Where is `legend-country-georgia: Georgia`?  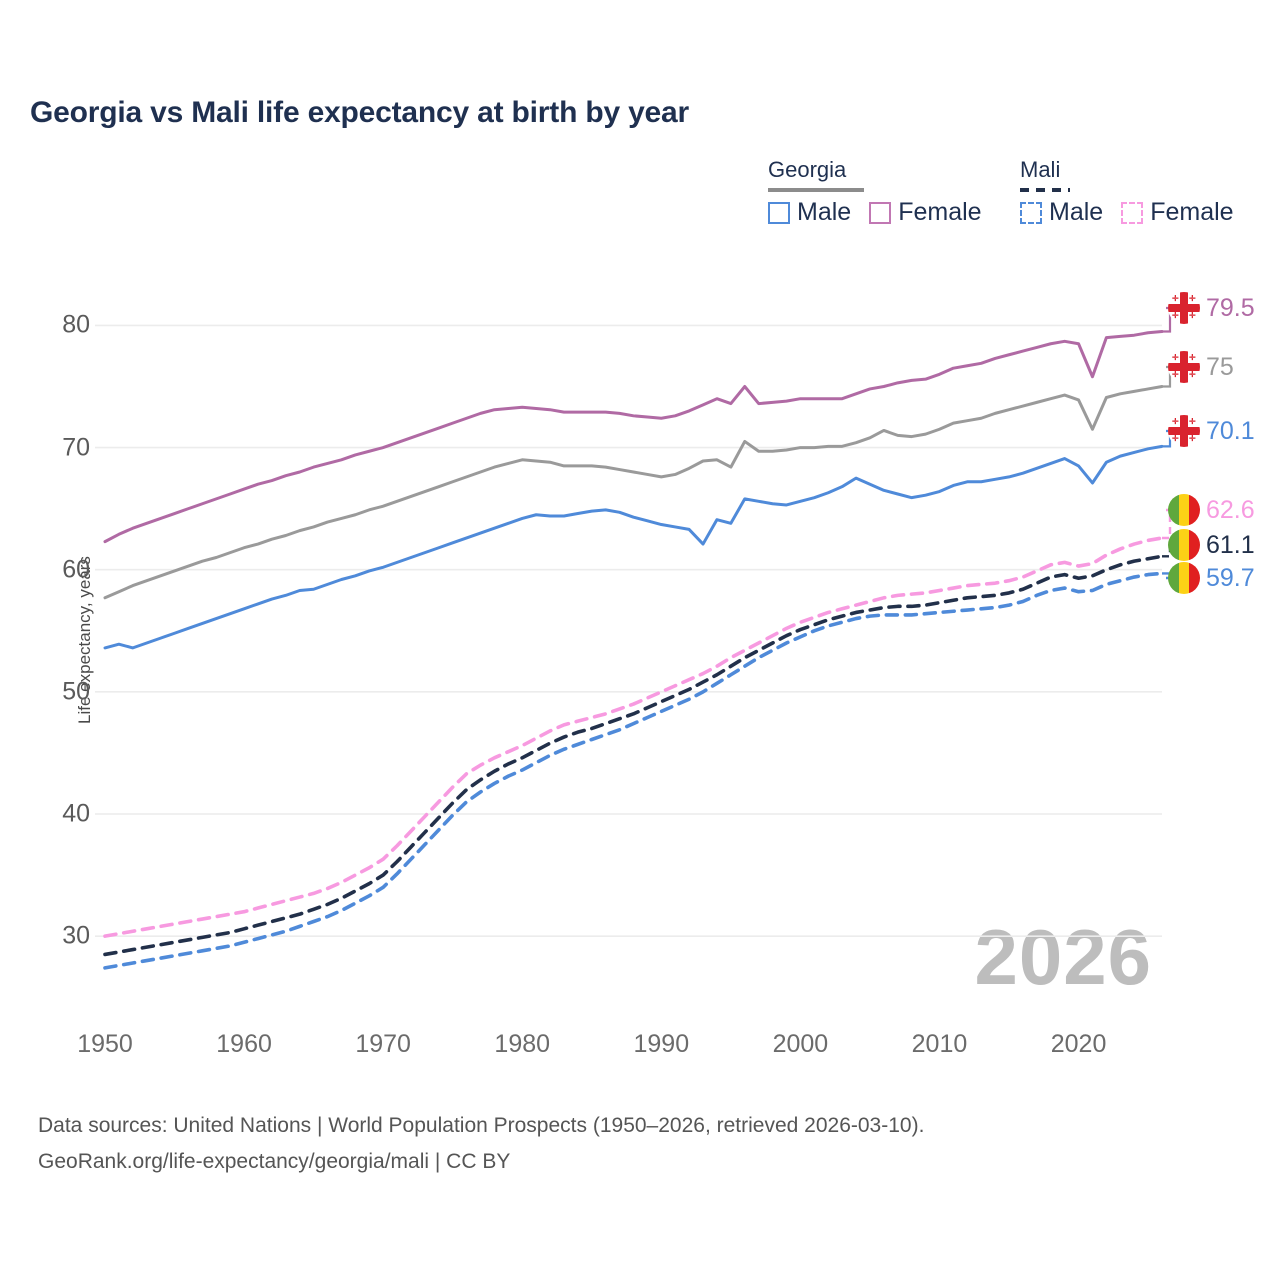
legend-country-georgia: Georgia is located at coordinates (807, 169).